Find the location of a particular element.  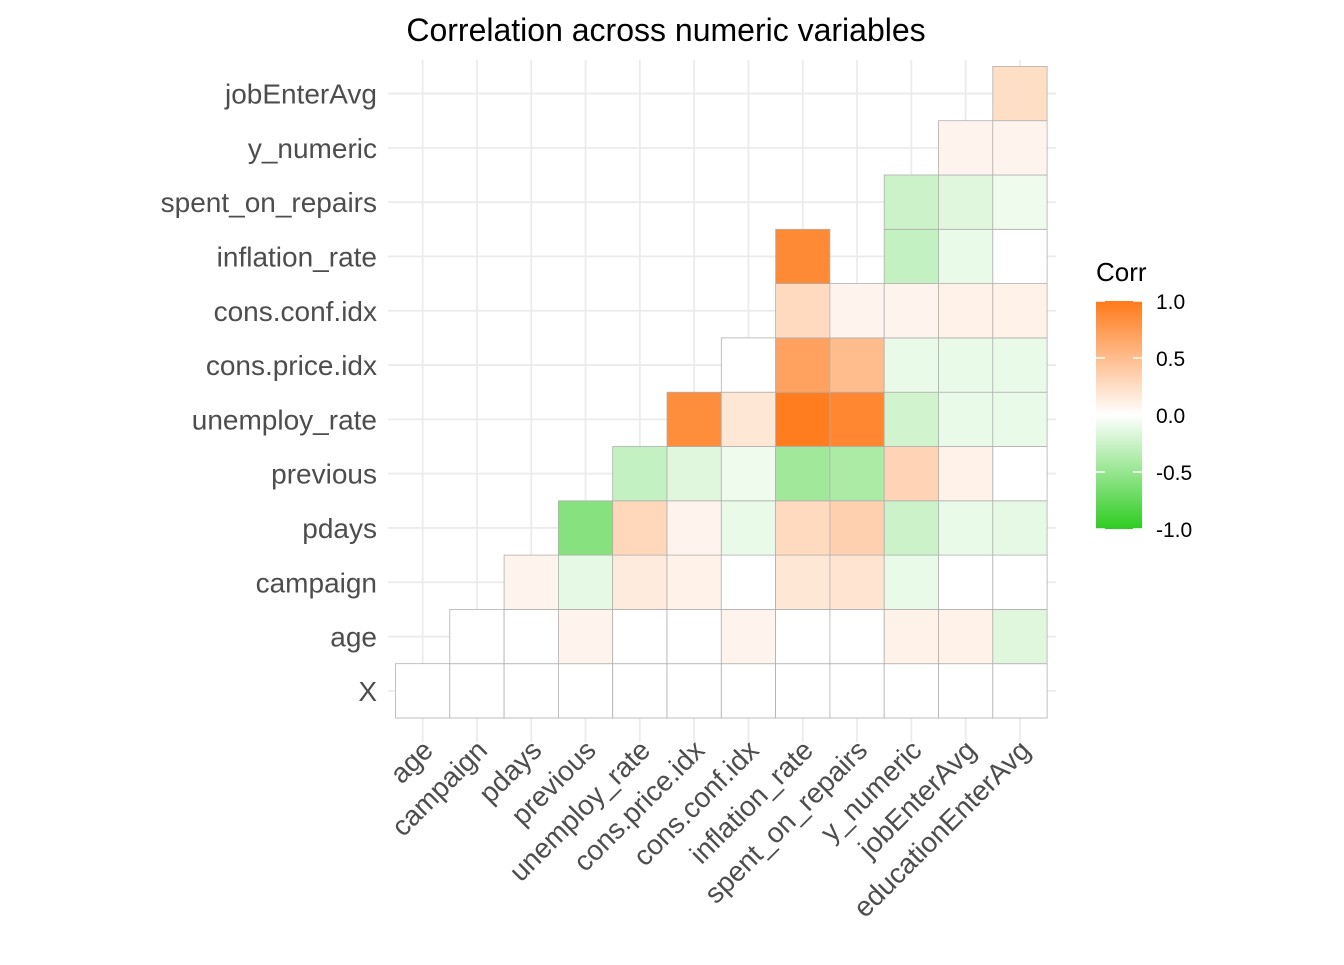

legend-tick-label: 0.5 is located at coordinates (1170, 359).